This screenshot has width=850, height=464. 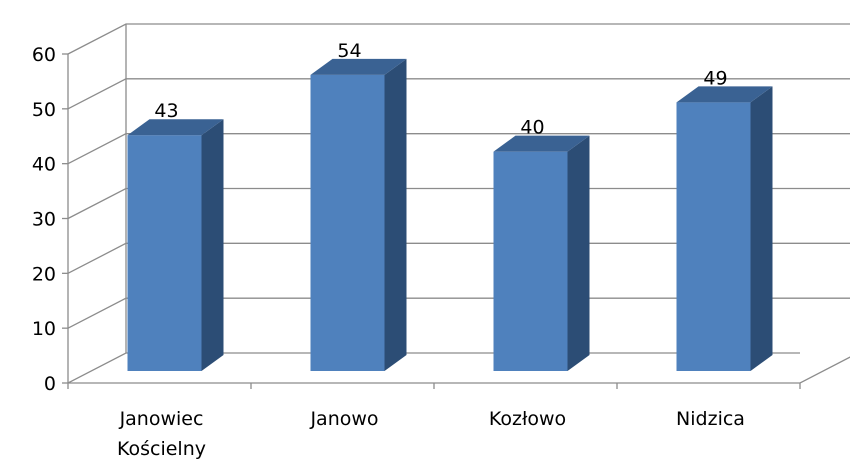 I want to click on y-tick-label: 60, so click(x=44, y=55).